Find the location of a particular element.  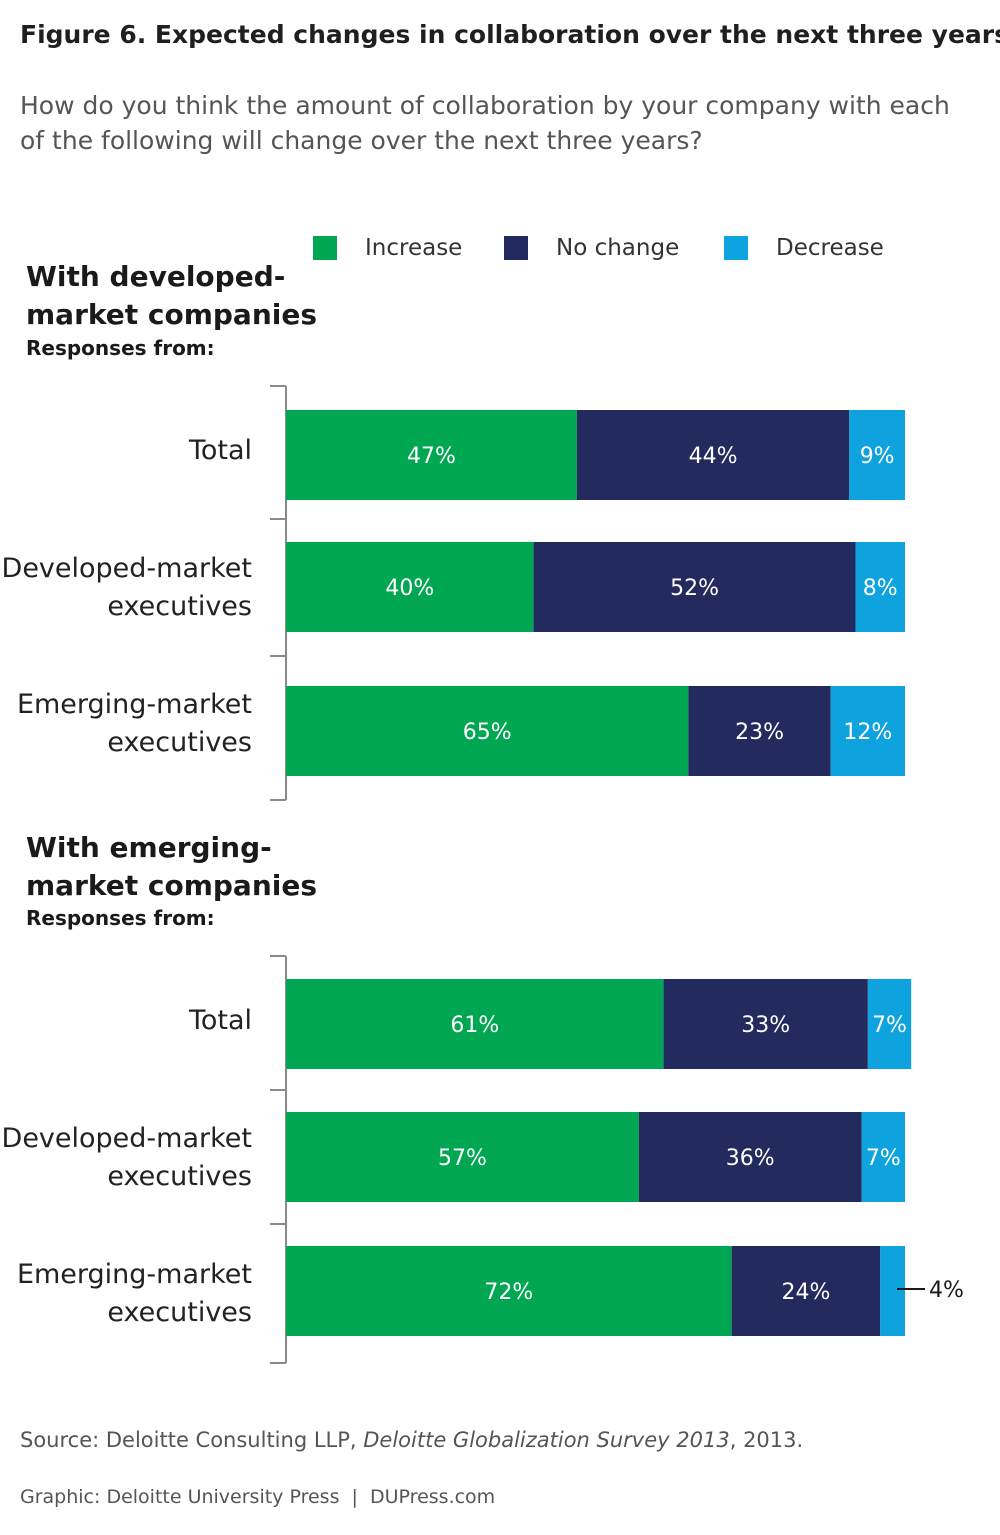

legend-label-increase: Increase is located at coordinates (414, 248).